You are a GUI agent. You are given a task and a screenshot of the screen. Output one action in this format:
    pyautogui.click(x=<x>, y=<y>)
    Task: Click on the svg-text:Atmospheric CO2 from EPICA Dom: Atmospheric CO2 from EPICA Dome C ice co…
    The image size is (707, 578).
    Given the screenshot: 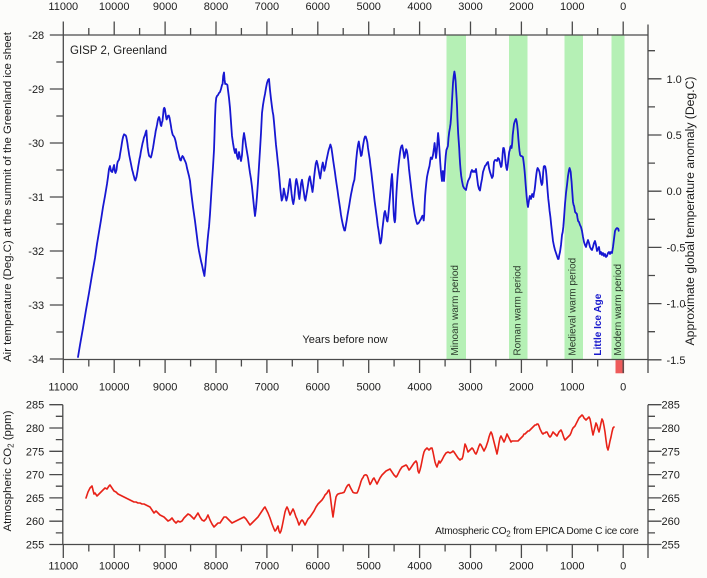 What is the action you would take?
    pyautogui.click(x=537, y=532)
    